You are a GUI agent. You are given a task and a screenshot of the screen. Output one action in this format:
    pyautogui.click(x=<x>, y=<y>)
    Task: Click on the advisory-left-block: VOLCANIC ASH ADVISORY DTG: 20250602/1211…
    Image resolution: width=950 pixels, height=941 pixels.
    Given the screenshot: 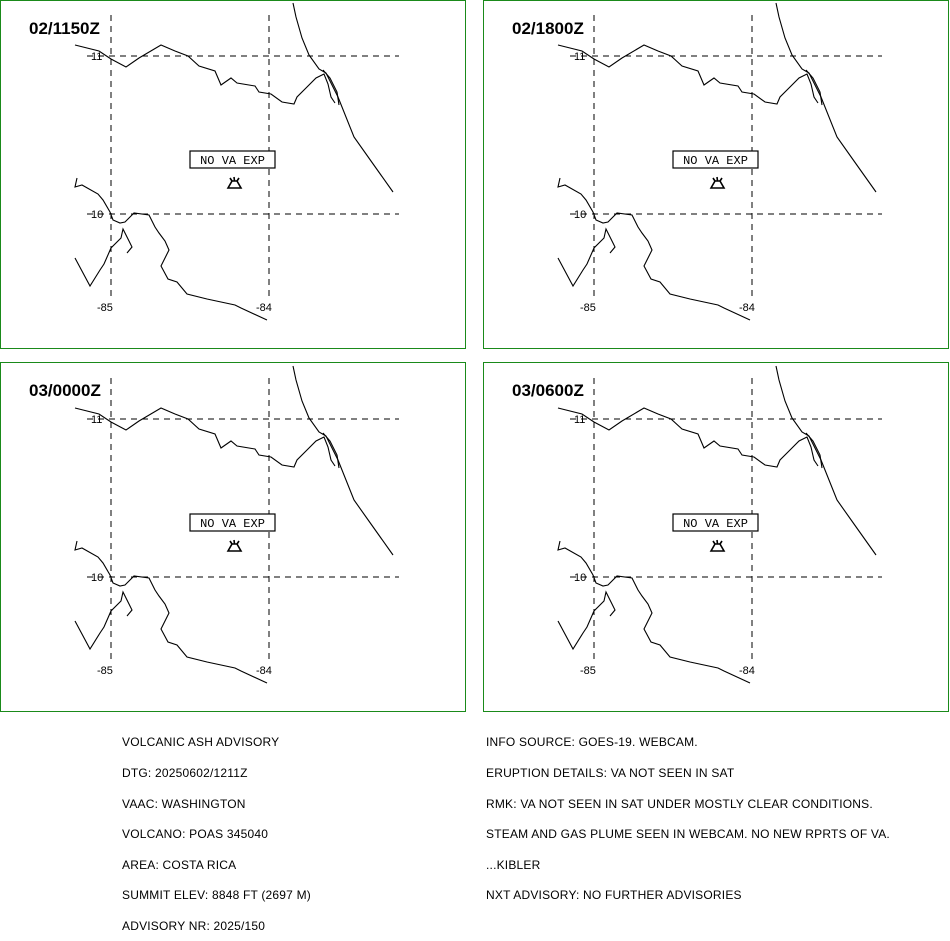 What is the action you would take?
    pyautogui.click(x=216, y=829)
    